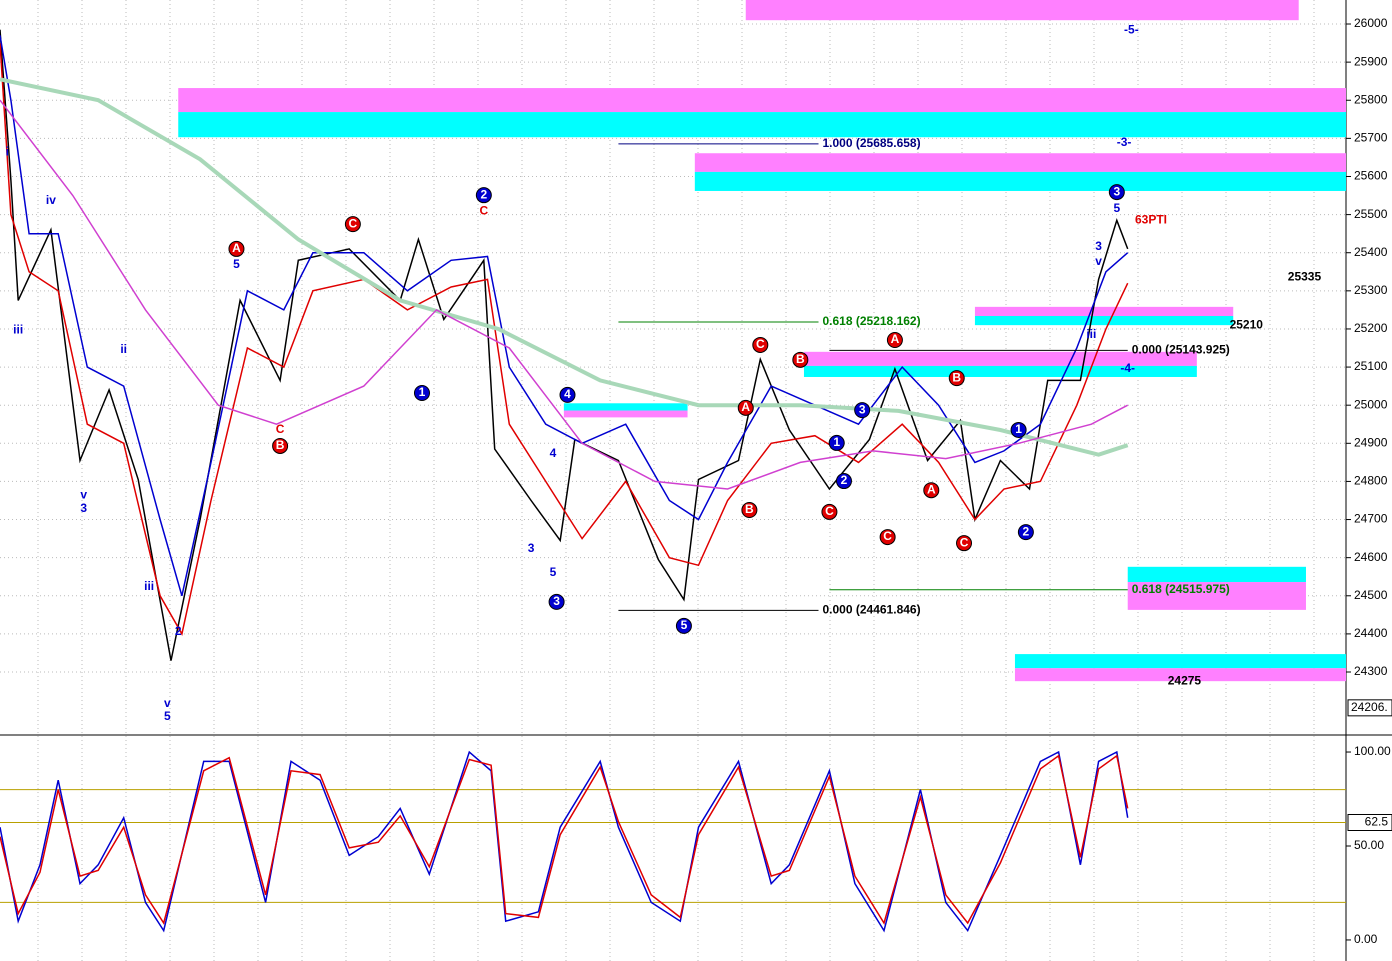 The width and height of the screenshot is (1392, 961). What do you see at coordinates (1371, 671) in the screenshot?
I see `y-tick-label: 24300` at bounding box center [1371, 671].